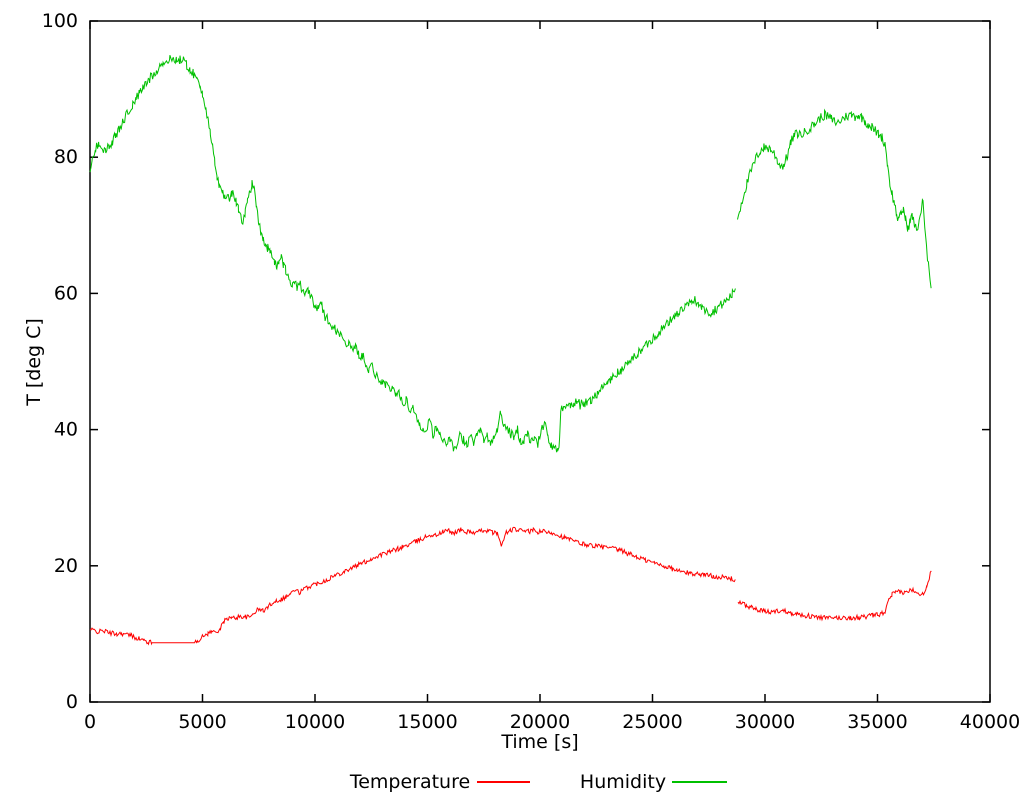  I want to click on y-axis-label: T [deg C], so click(34, 362).